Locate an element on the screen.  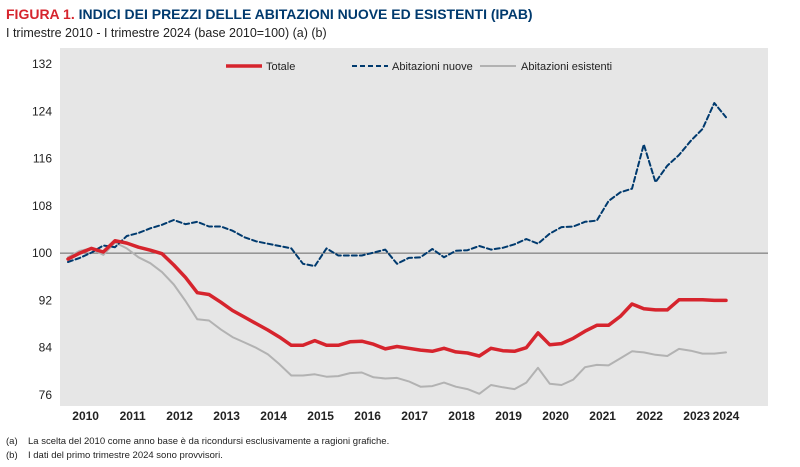
x-tick-label: 2018 is located at coordinates (461, 416).